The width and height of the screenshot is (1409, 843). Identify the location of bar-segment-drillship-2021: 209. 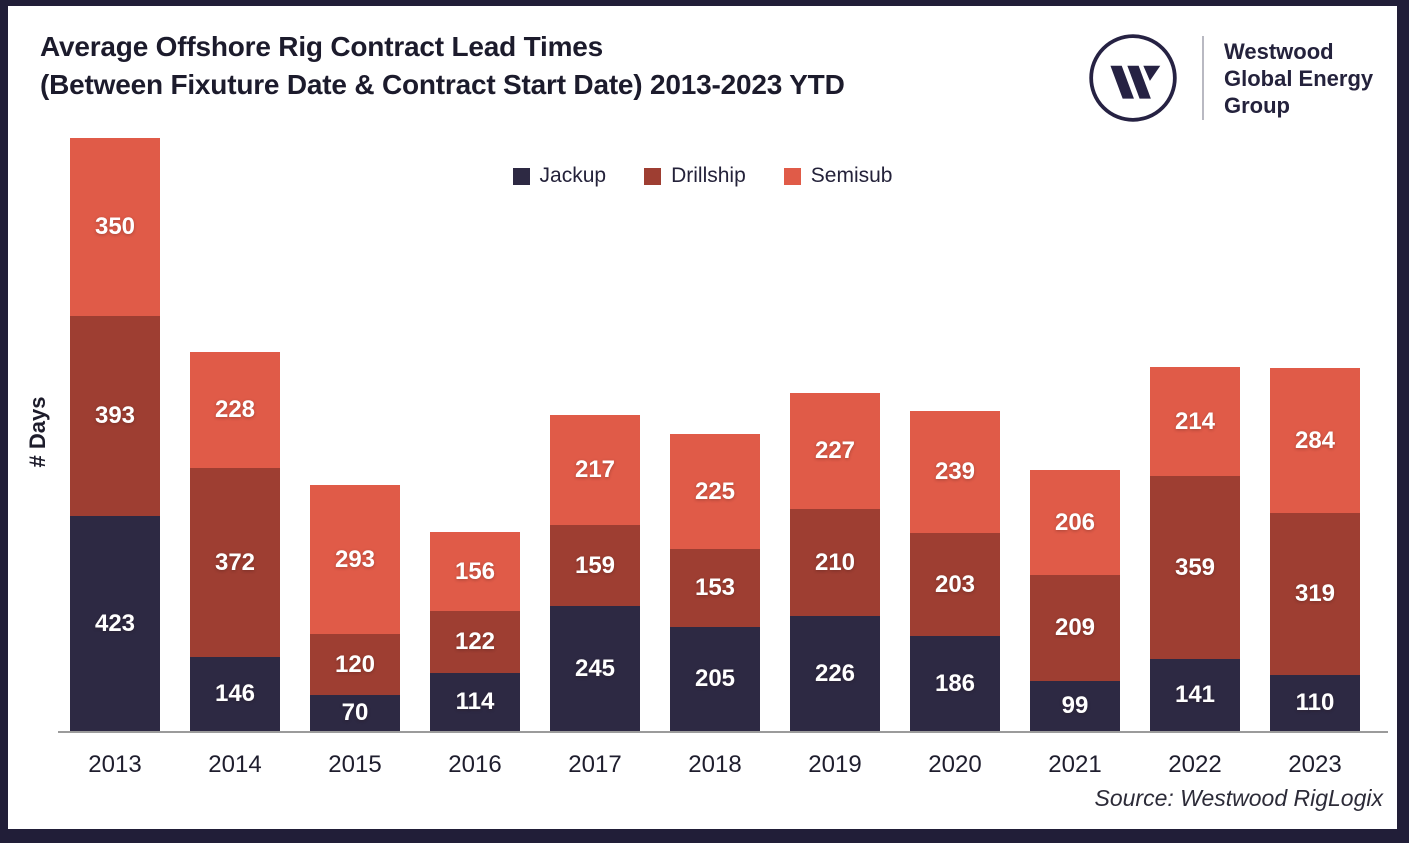
(1075, 628).